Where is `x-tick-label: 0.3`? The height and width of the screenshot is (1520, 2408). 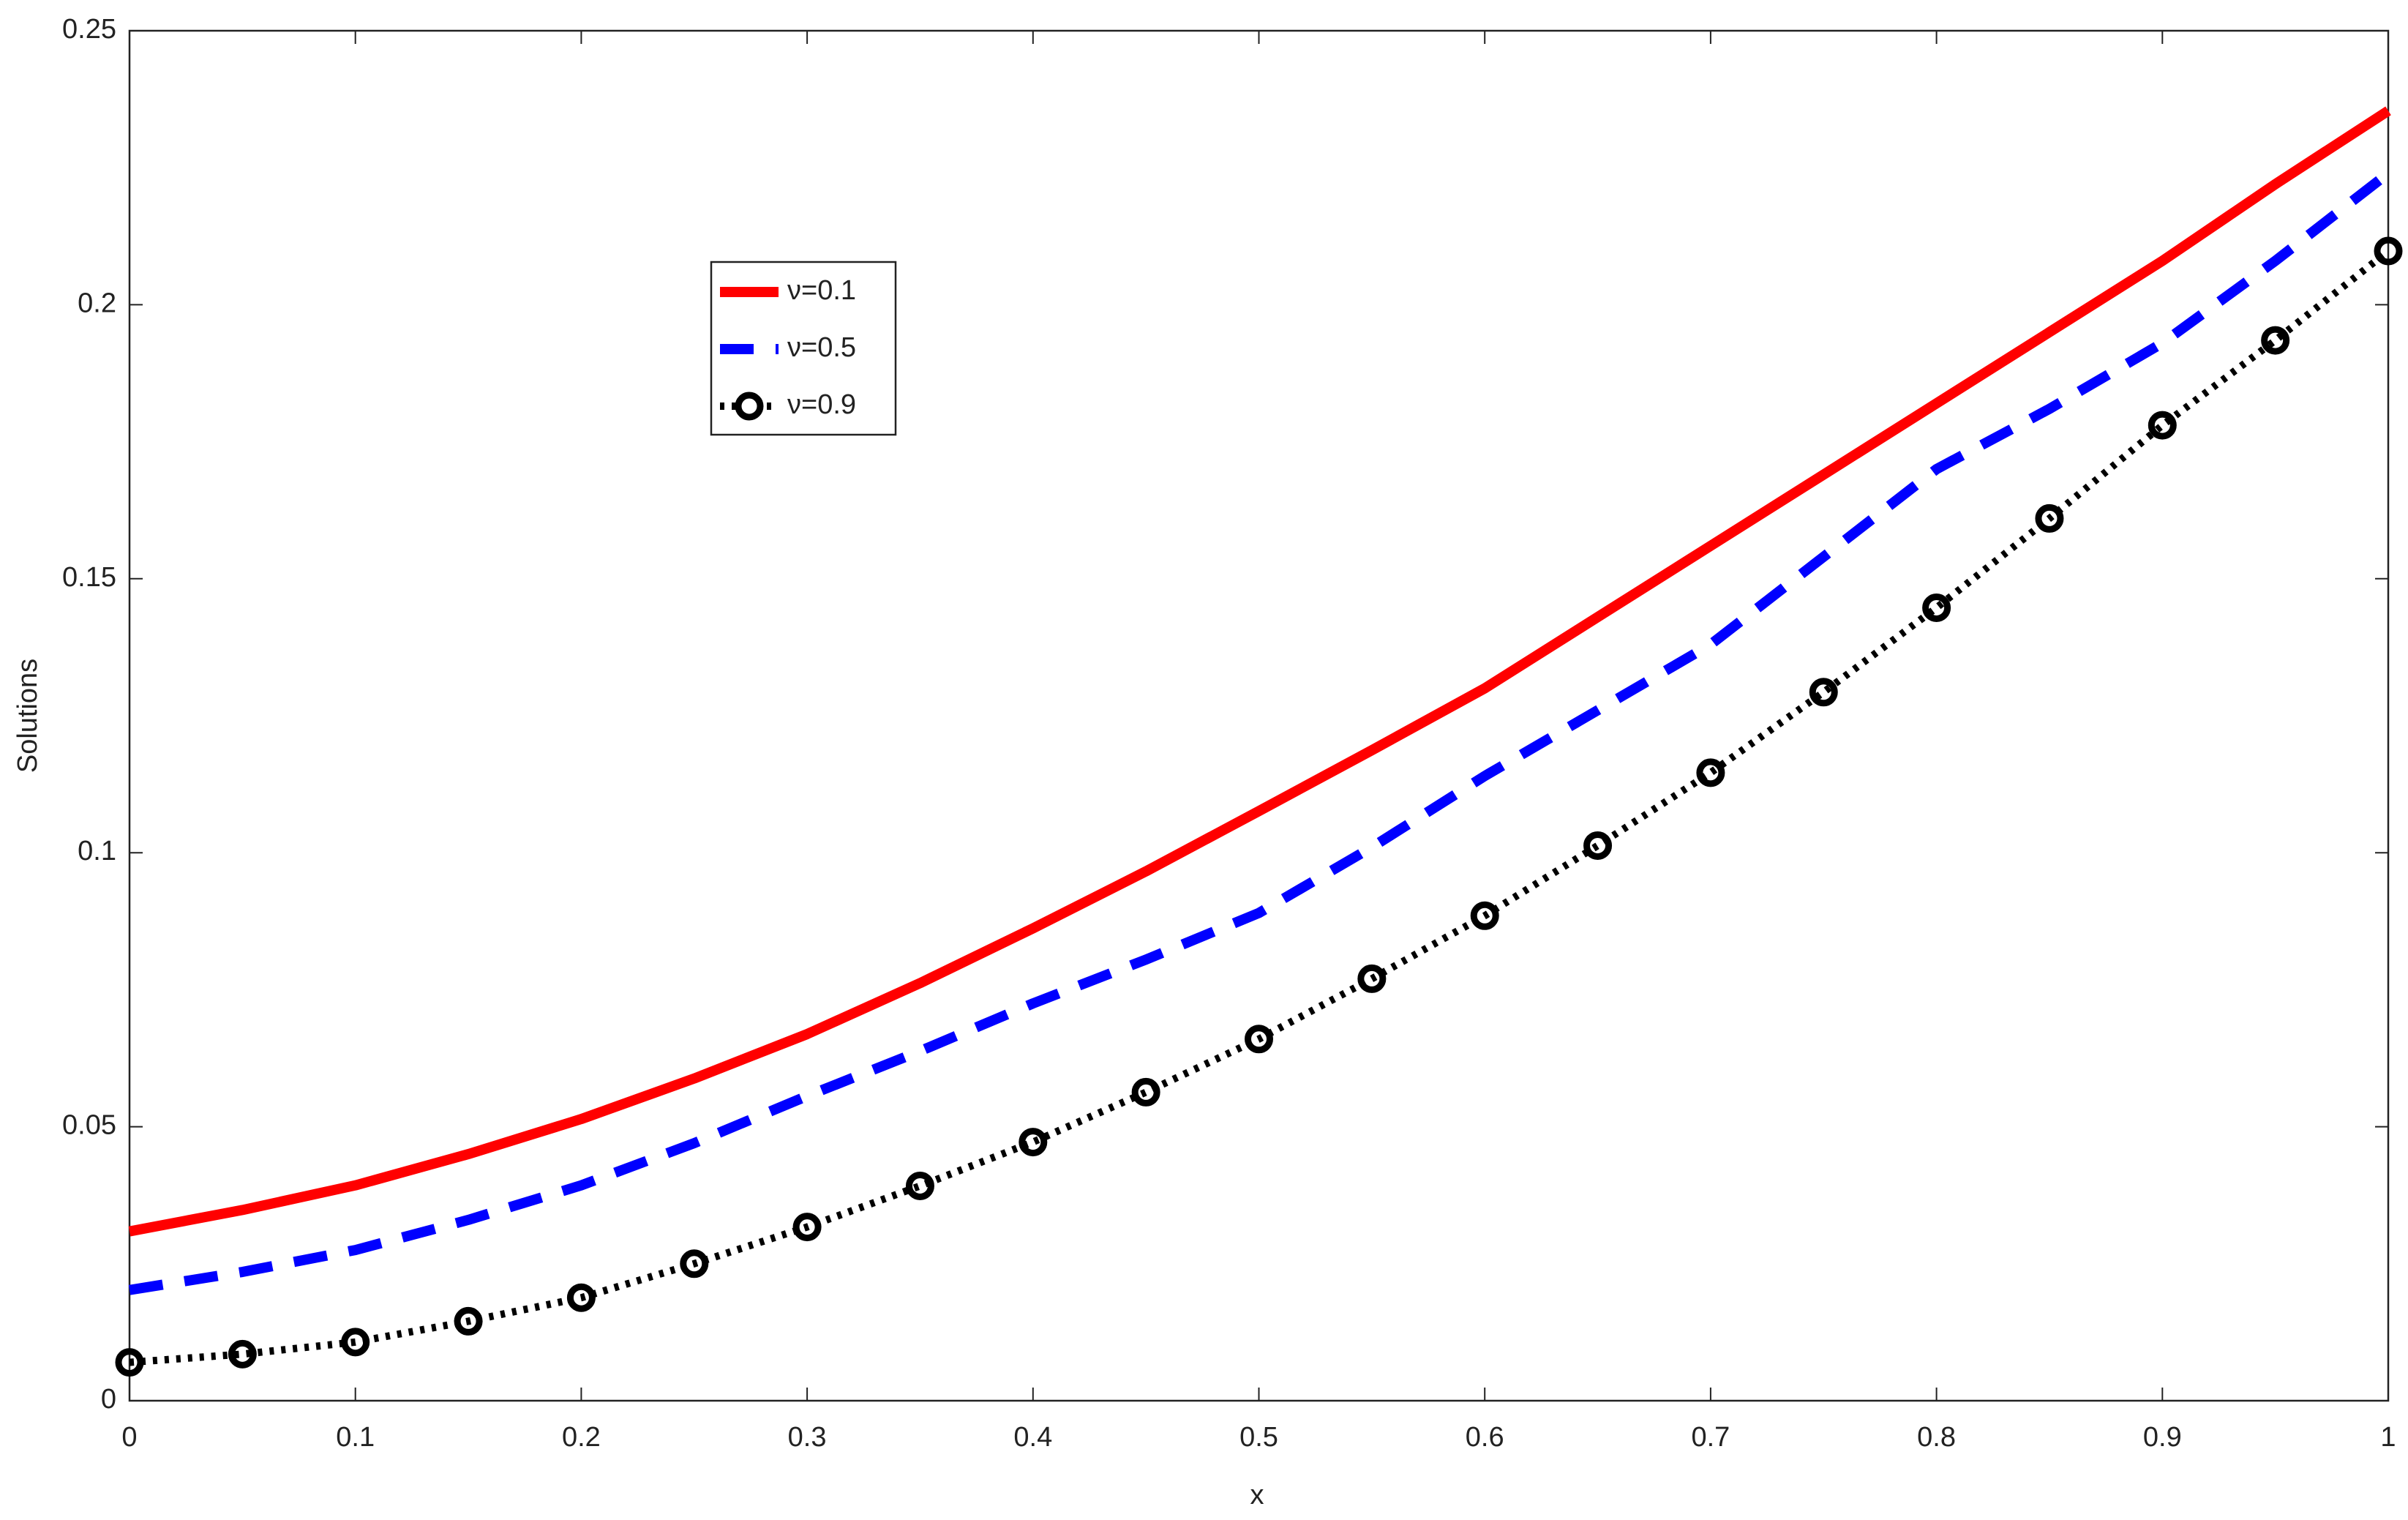 x-tick-label: 0.3 is located at coordinates (807, 1437).